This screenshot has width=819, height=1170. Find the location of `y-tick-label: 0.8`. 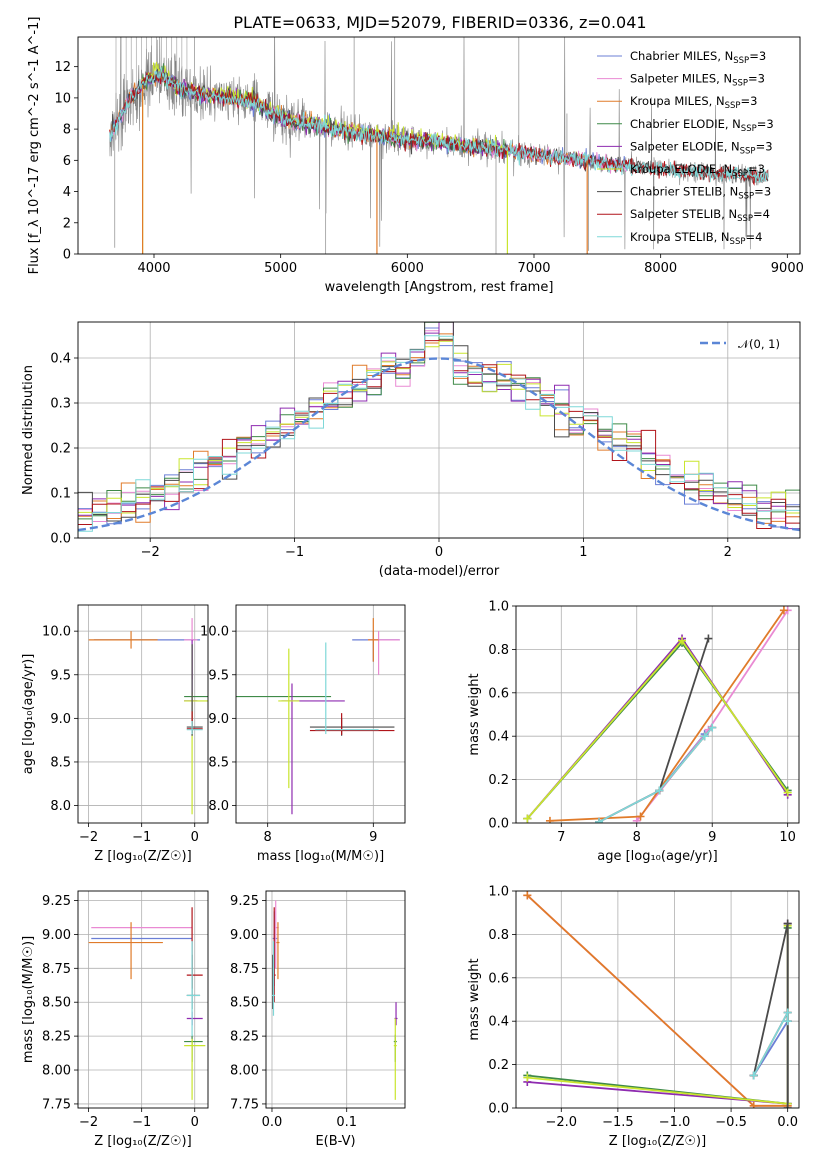

y-tick-label: 0.8 is located at coordinates (498, 935).